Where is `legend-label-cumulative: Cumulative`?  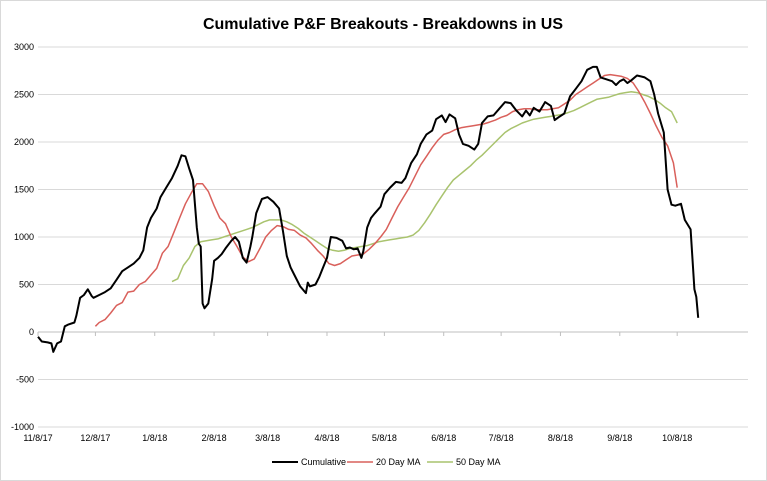 legend-label-cumulative: Cumulative is located at coordinates (323, 462).